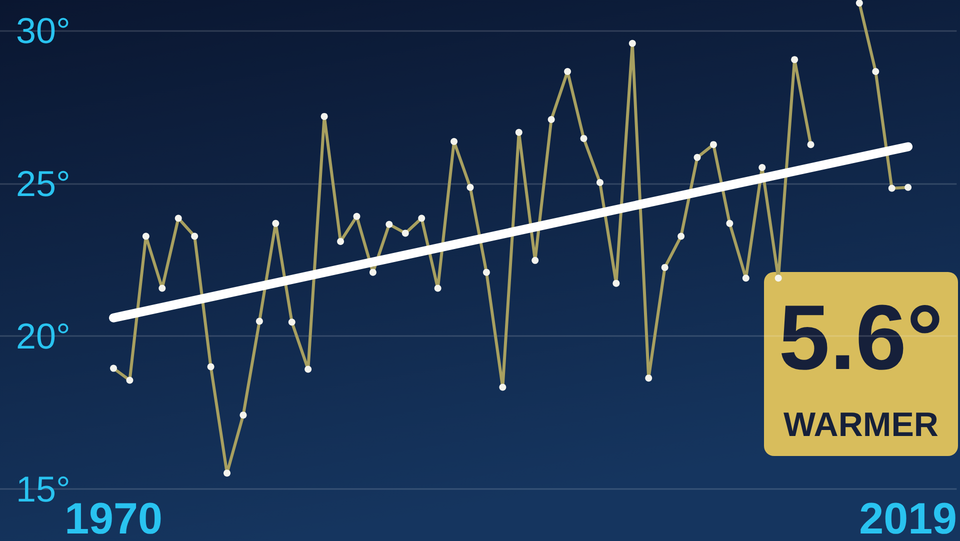  What do you see at coordinates (861, 425) in the screenshot?
I see `annotation: WARMER` at bounding box center [861, 425].